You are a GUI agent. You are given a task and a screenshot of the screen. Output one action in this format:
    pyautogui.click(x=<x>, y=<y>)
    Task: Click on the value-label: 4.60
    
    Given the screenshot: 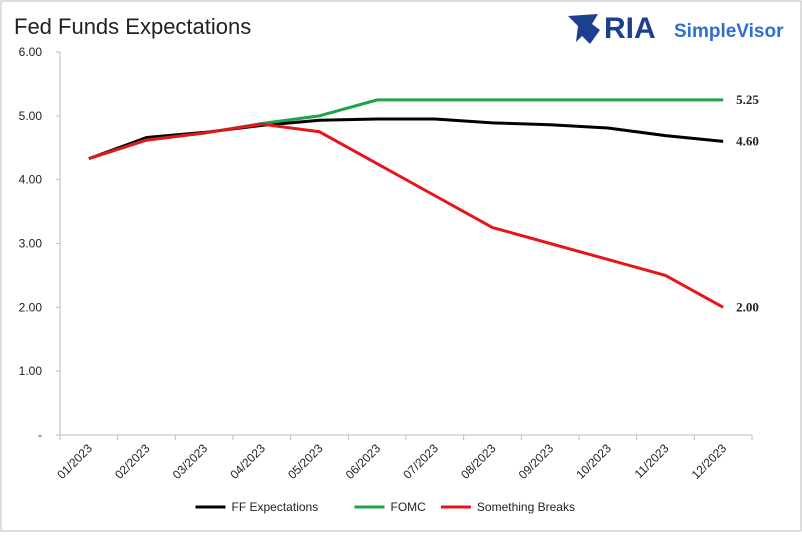 What is the action you would take?
    pyautogui.click(x=747, y=140)
    